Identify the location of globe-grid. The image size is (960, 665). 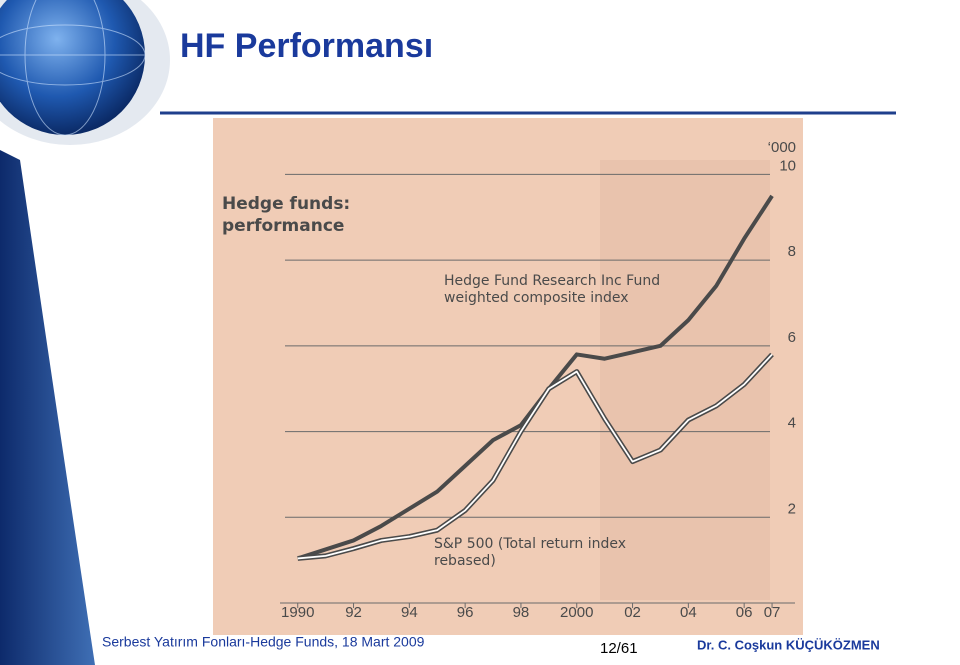
(73, 68).